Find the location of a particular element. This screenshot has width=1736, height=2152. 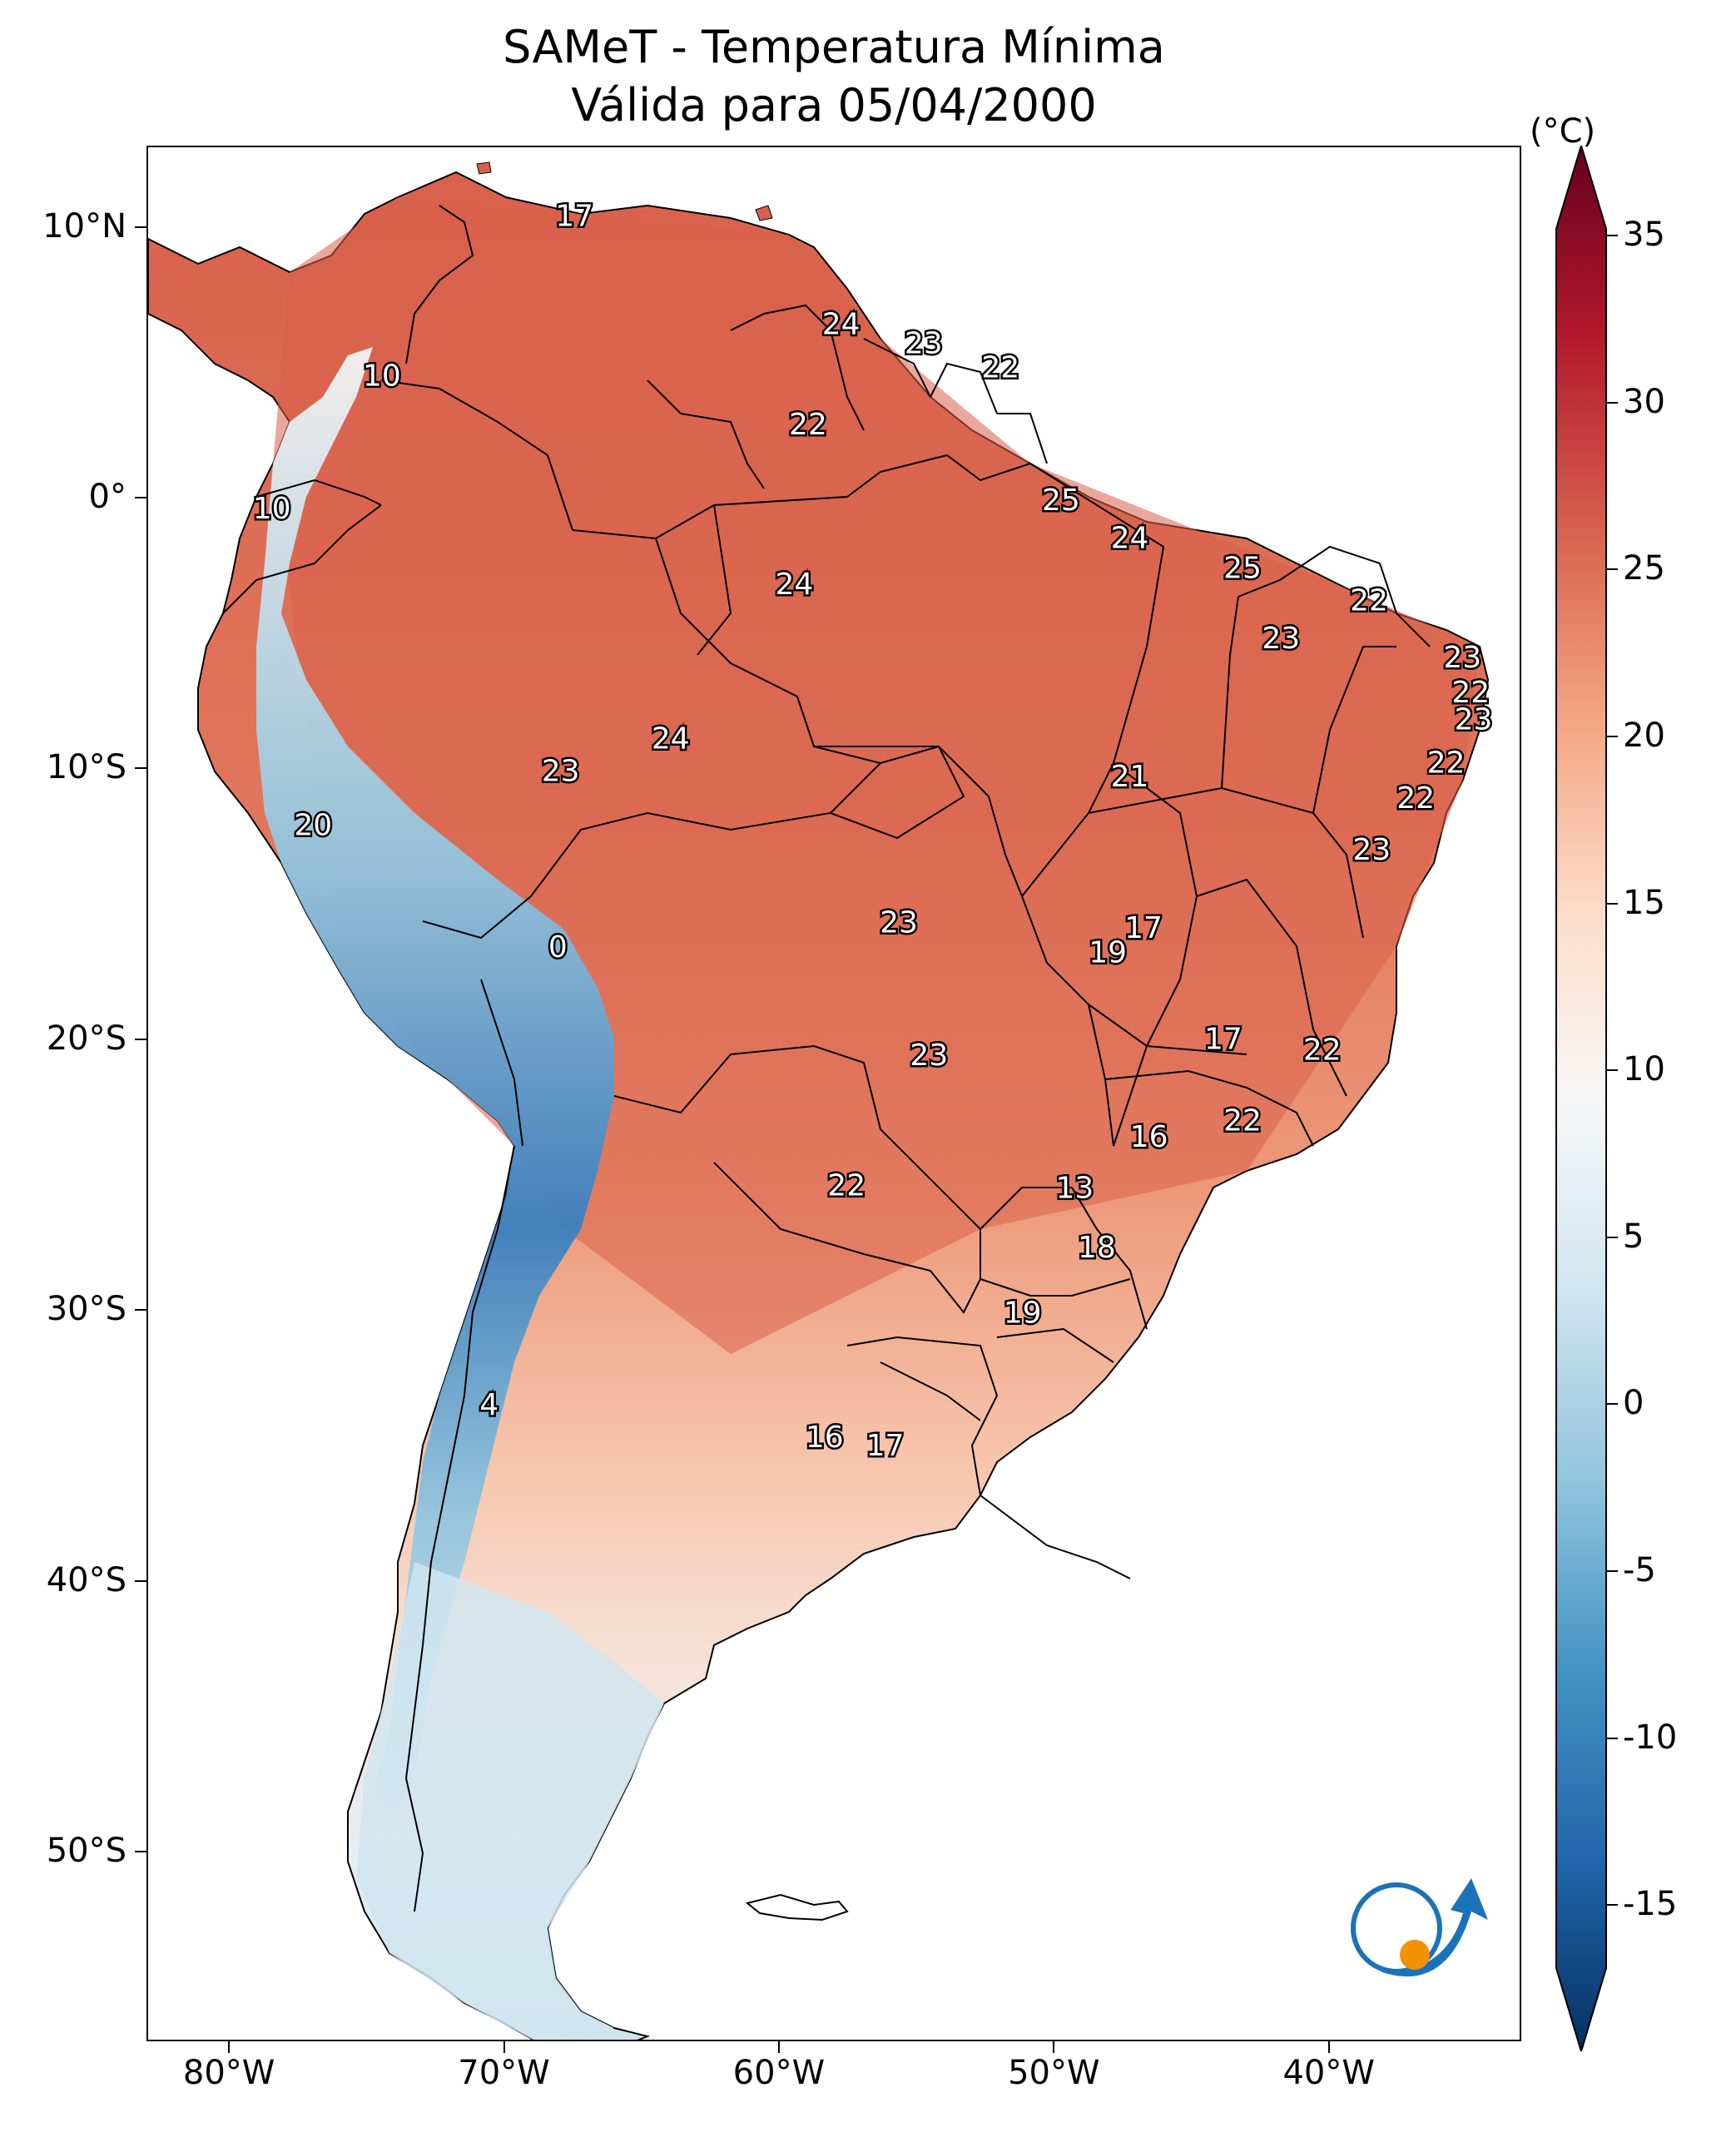

station-value-label: 20 is located at coordinates (313, 826).